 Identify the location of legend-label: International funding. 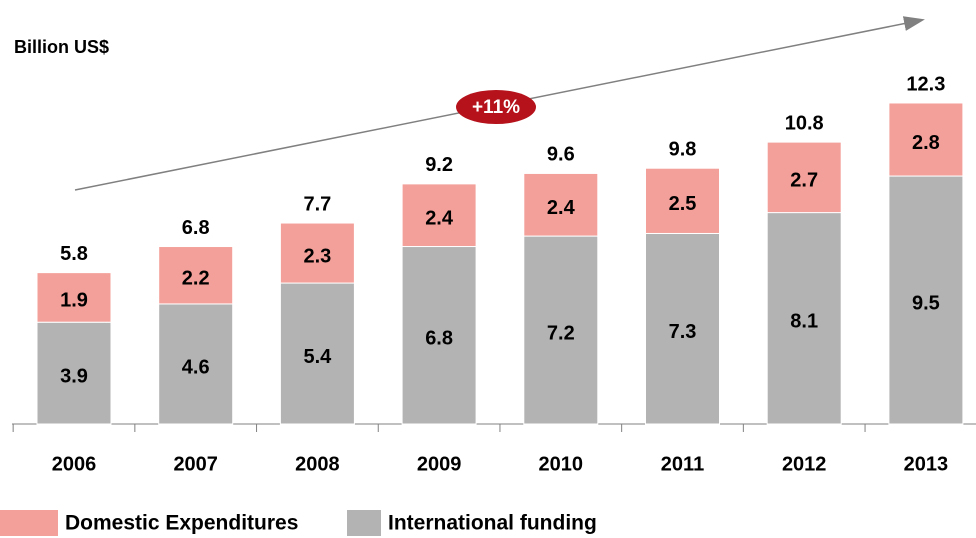
(492, 523).